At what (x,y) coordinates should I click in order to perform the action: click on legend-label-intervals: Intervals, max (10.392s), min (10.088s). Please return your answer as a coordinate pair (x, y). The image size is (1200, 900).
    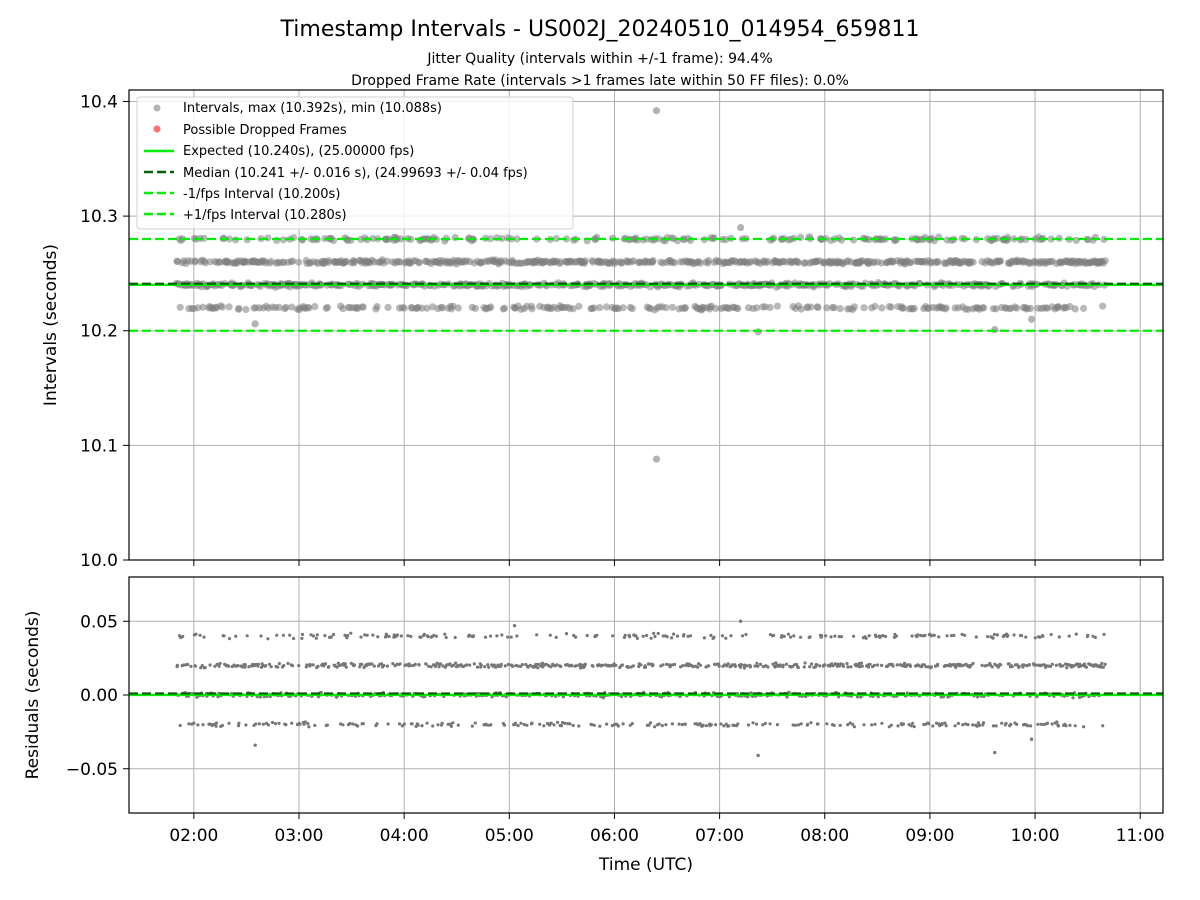
    Looking at the image, I should click on (312, 108).